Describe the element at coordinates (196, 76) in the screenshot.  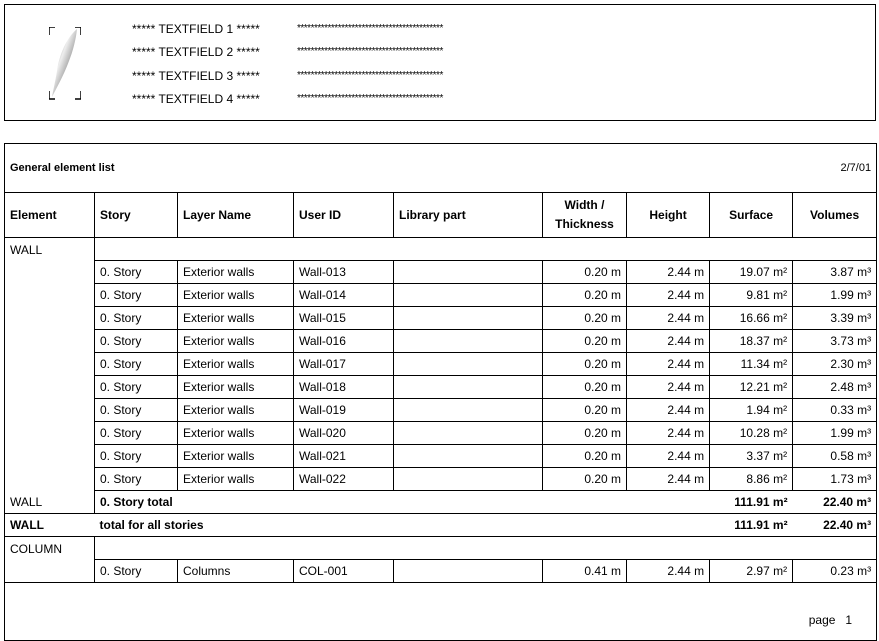
I see `textfield-3: ***** TEXTFIELD 3 *****` at that location.